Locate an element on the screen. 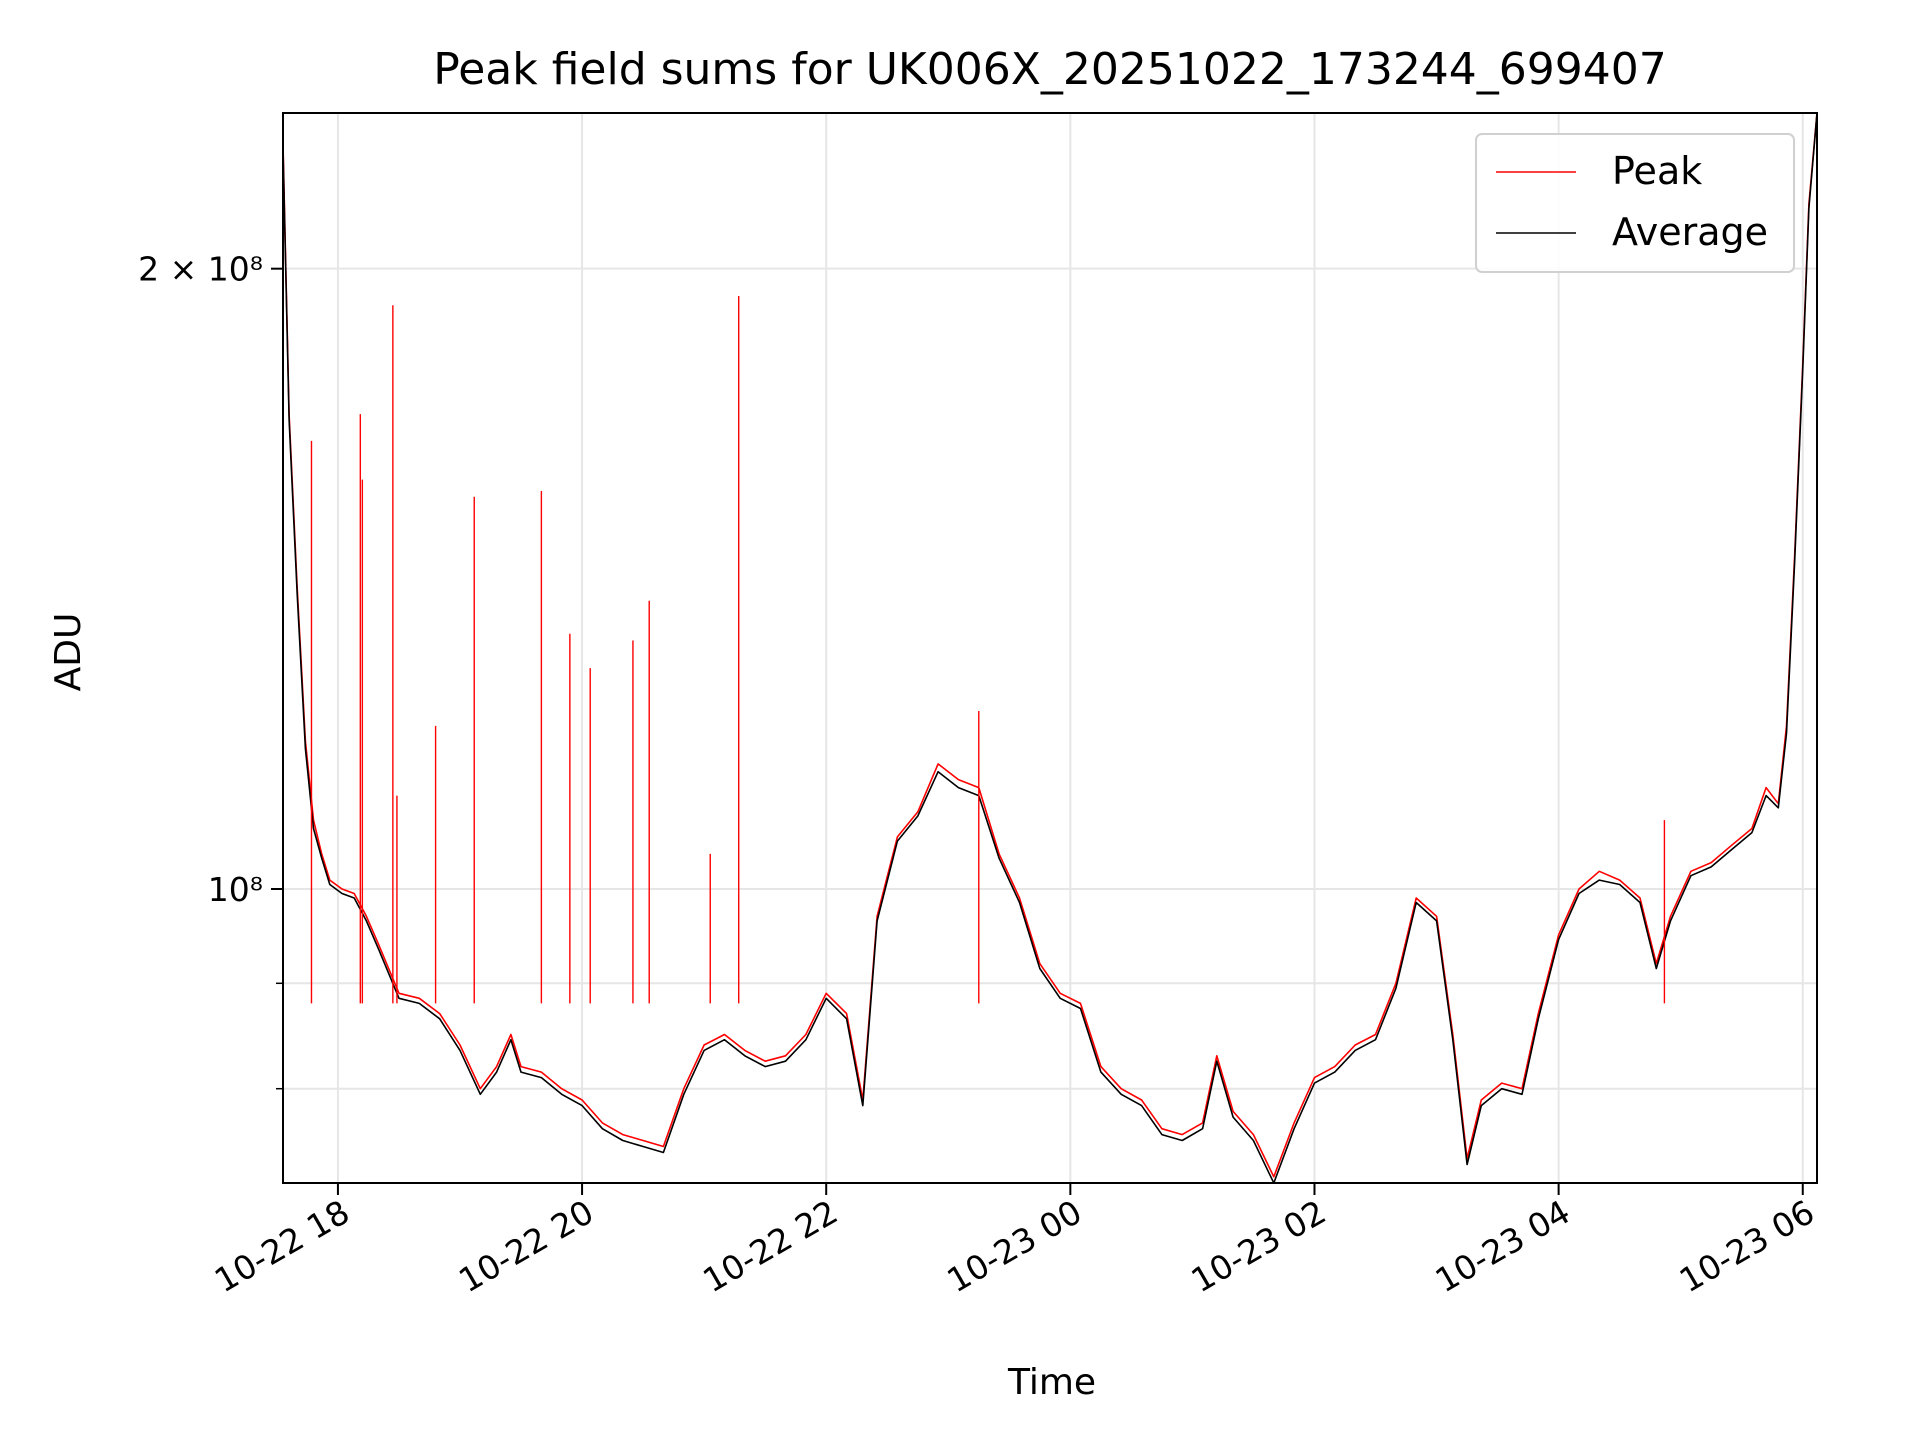 The width and height of the screenshot is (1920, 1445). legend-label-average: Average is located at coordinates (1690, 232).